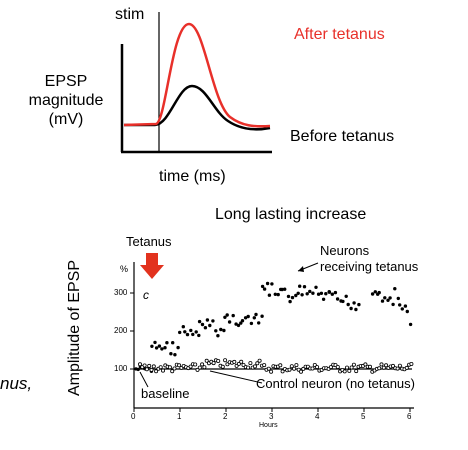 This screenshot has height=450, width=468. Describe the element at coordinates (146, 295) in the screenshot. I see `panel-letter: c` at that location.